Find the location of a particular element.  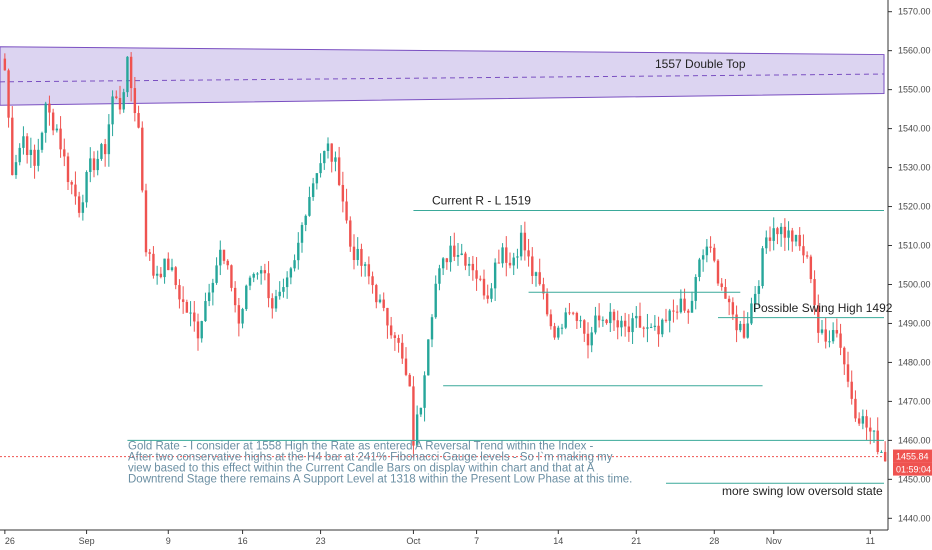

current-rl-label: Current R - L 1519 is located at coordinates (481, 201).